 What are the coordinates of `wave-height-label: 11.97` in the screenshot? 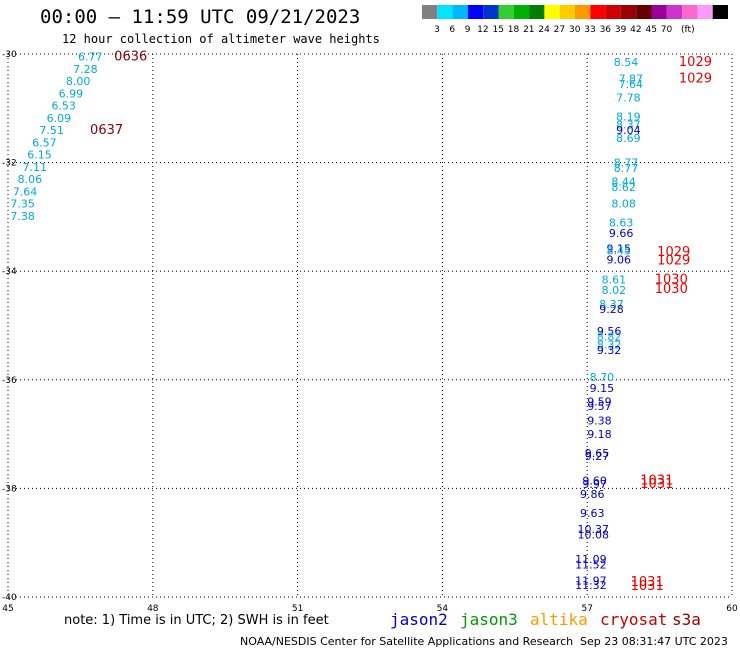 It's located at (591, 581).